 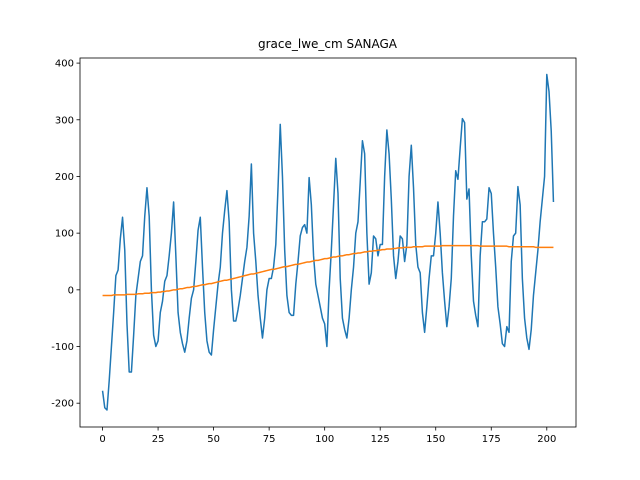 What do you see at coordinates (324, 439) in the screenshot?
I see `x-tick-label: 100` at bounding box center [324, 439].